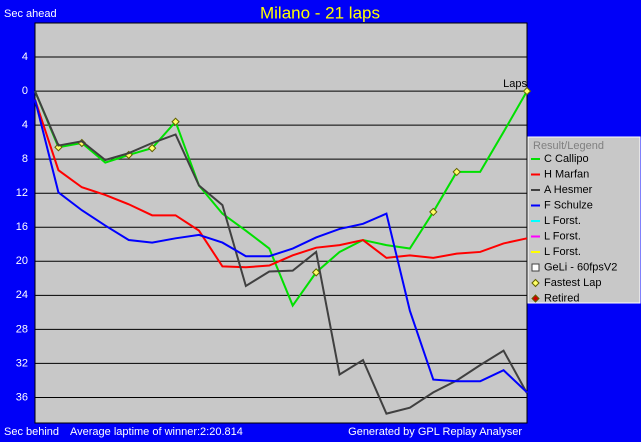 The width and height of the screenshot is (641, 442). Describe the element at coordinates (22, 261) in the screenshot. I see `y-tick-label: 20` at that location.